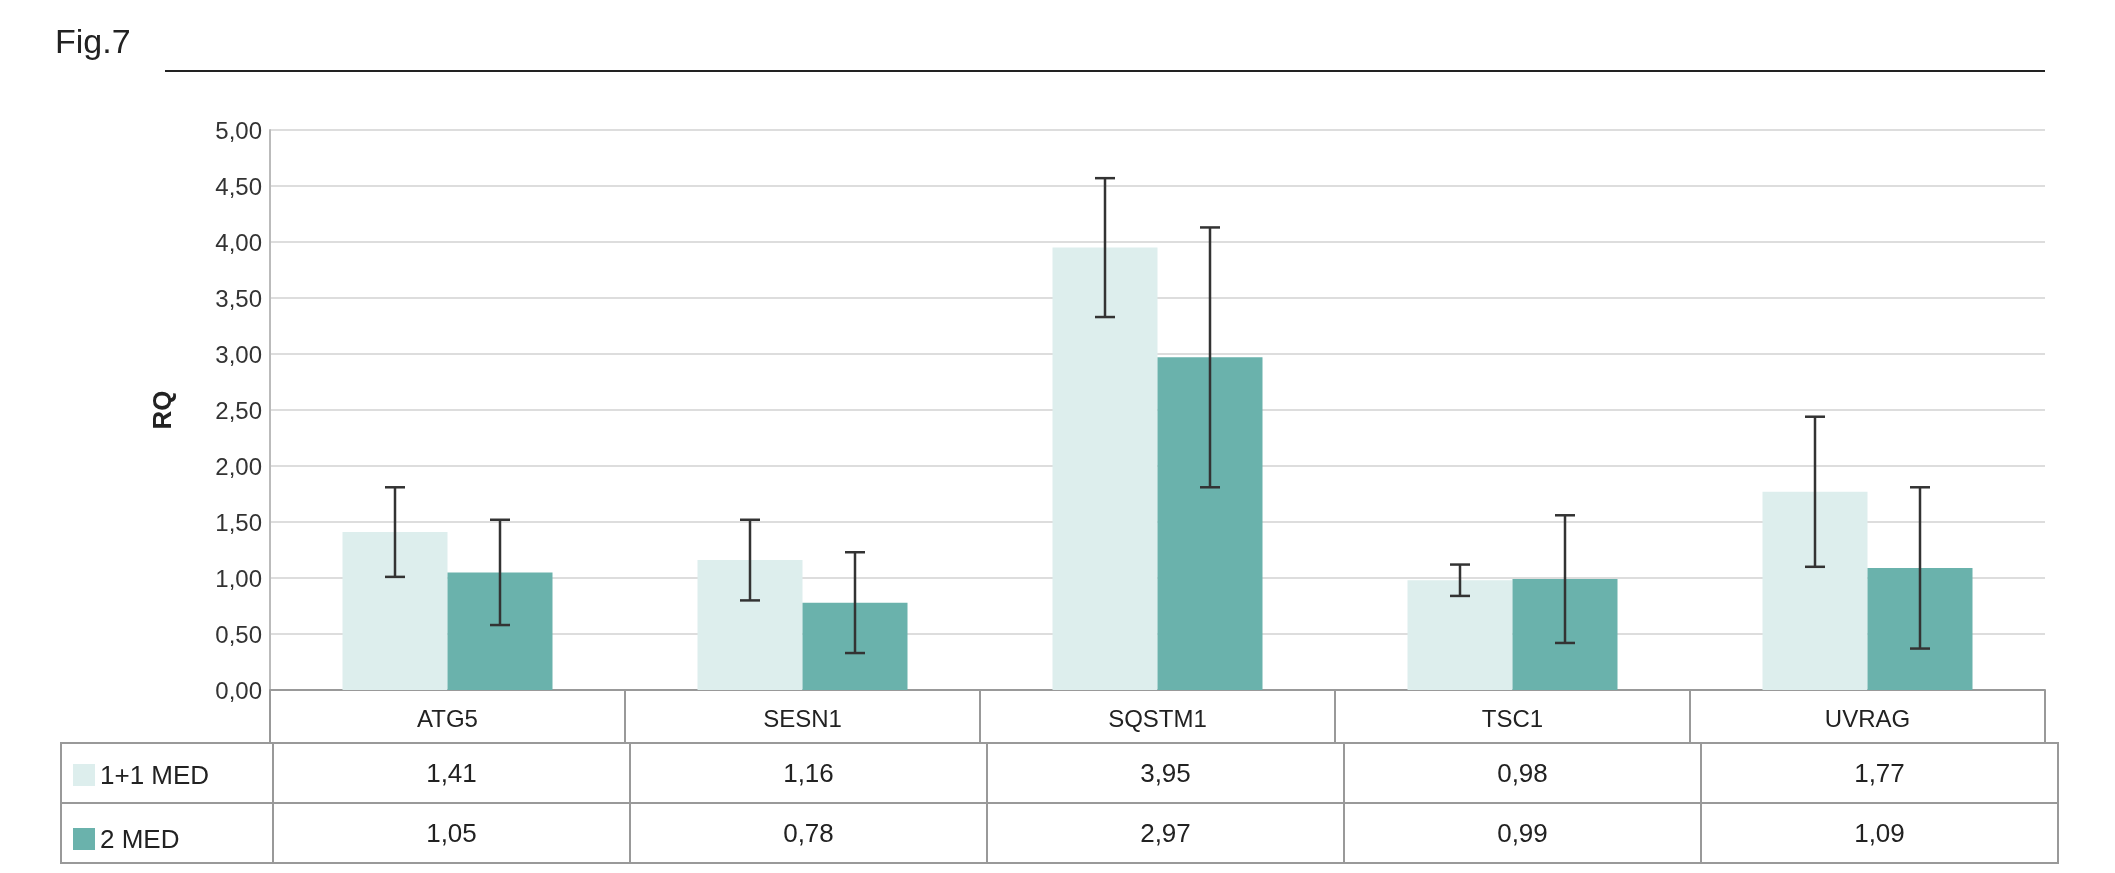 This screenshot has height=873, width=2115. I want to click on data-label: 1,77, so click(1879, 773).